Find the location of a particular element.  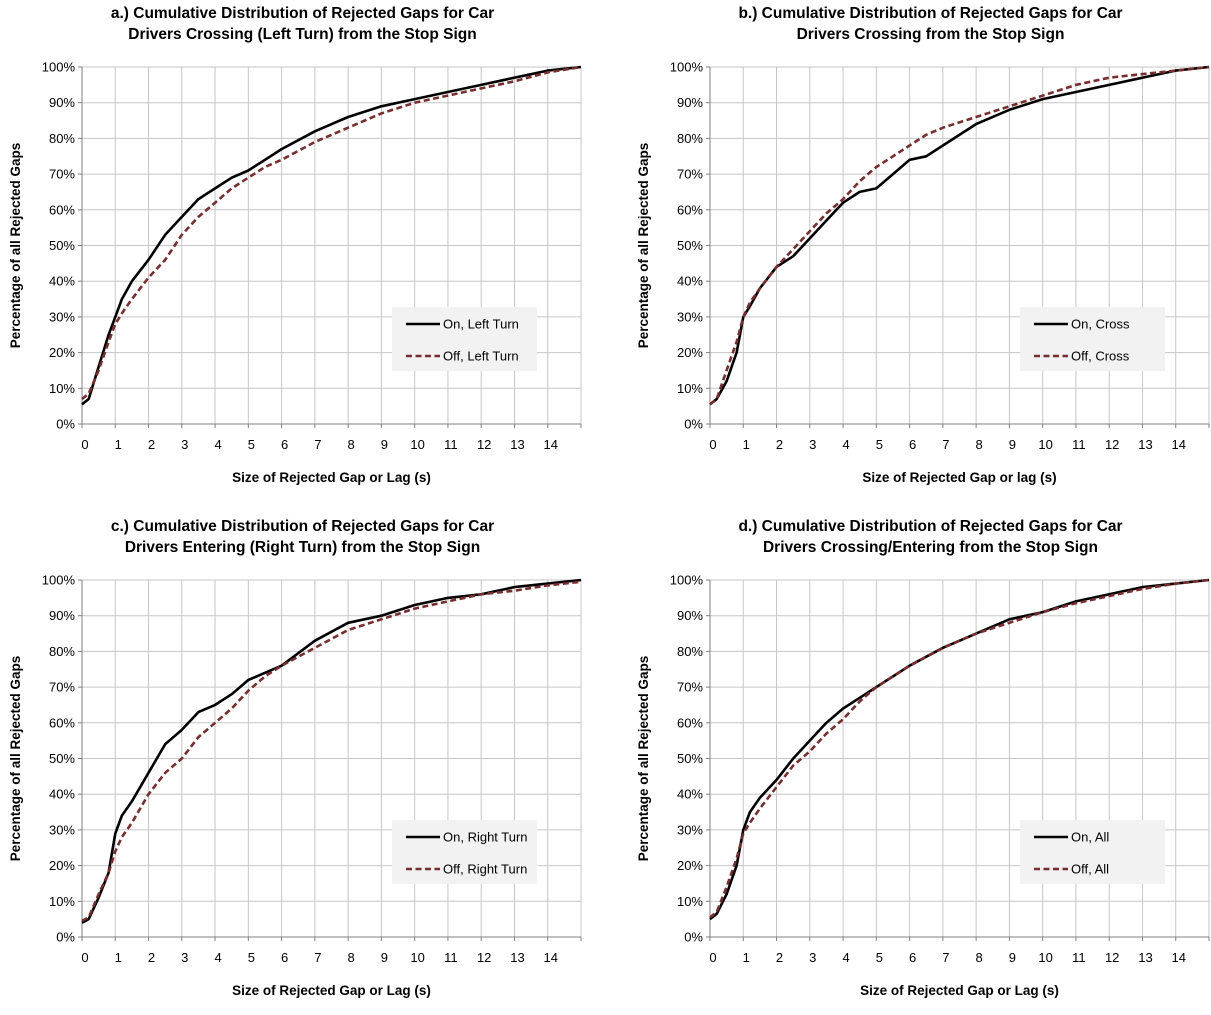

legend: On, Cross Off, Cross is located at coordinates (1092, 339).